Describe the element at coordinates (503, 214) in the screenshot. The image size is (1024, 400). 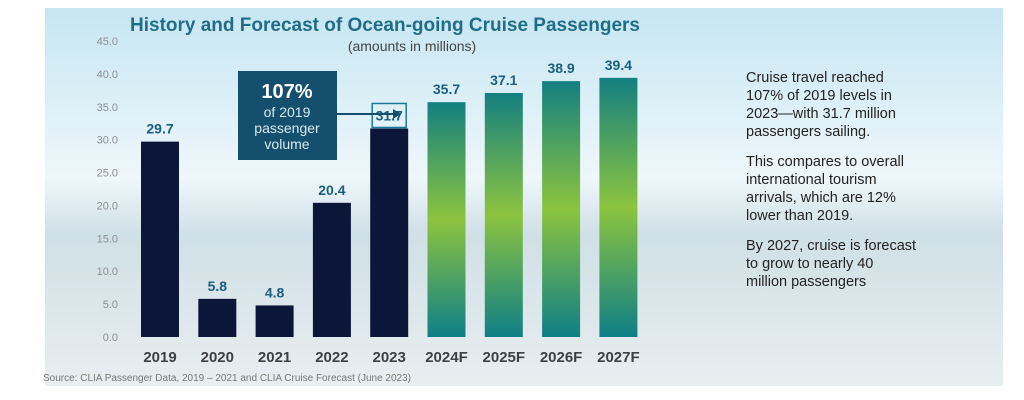
I see `bar-2025F` at that location.